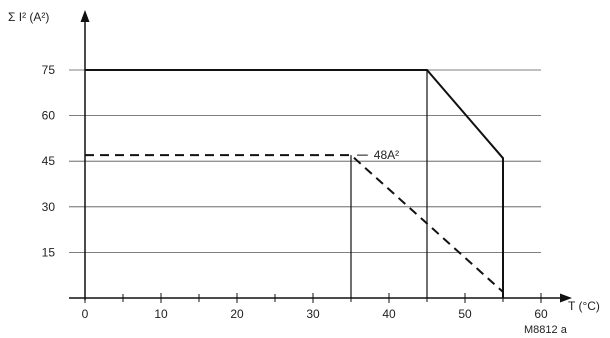  I want to click on x-tick-label-0: 0, so click(85, 314).